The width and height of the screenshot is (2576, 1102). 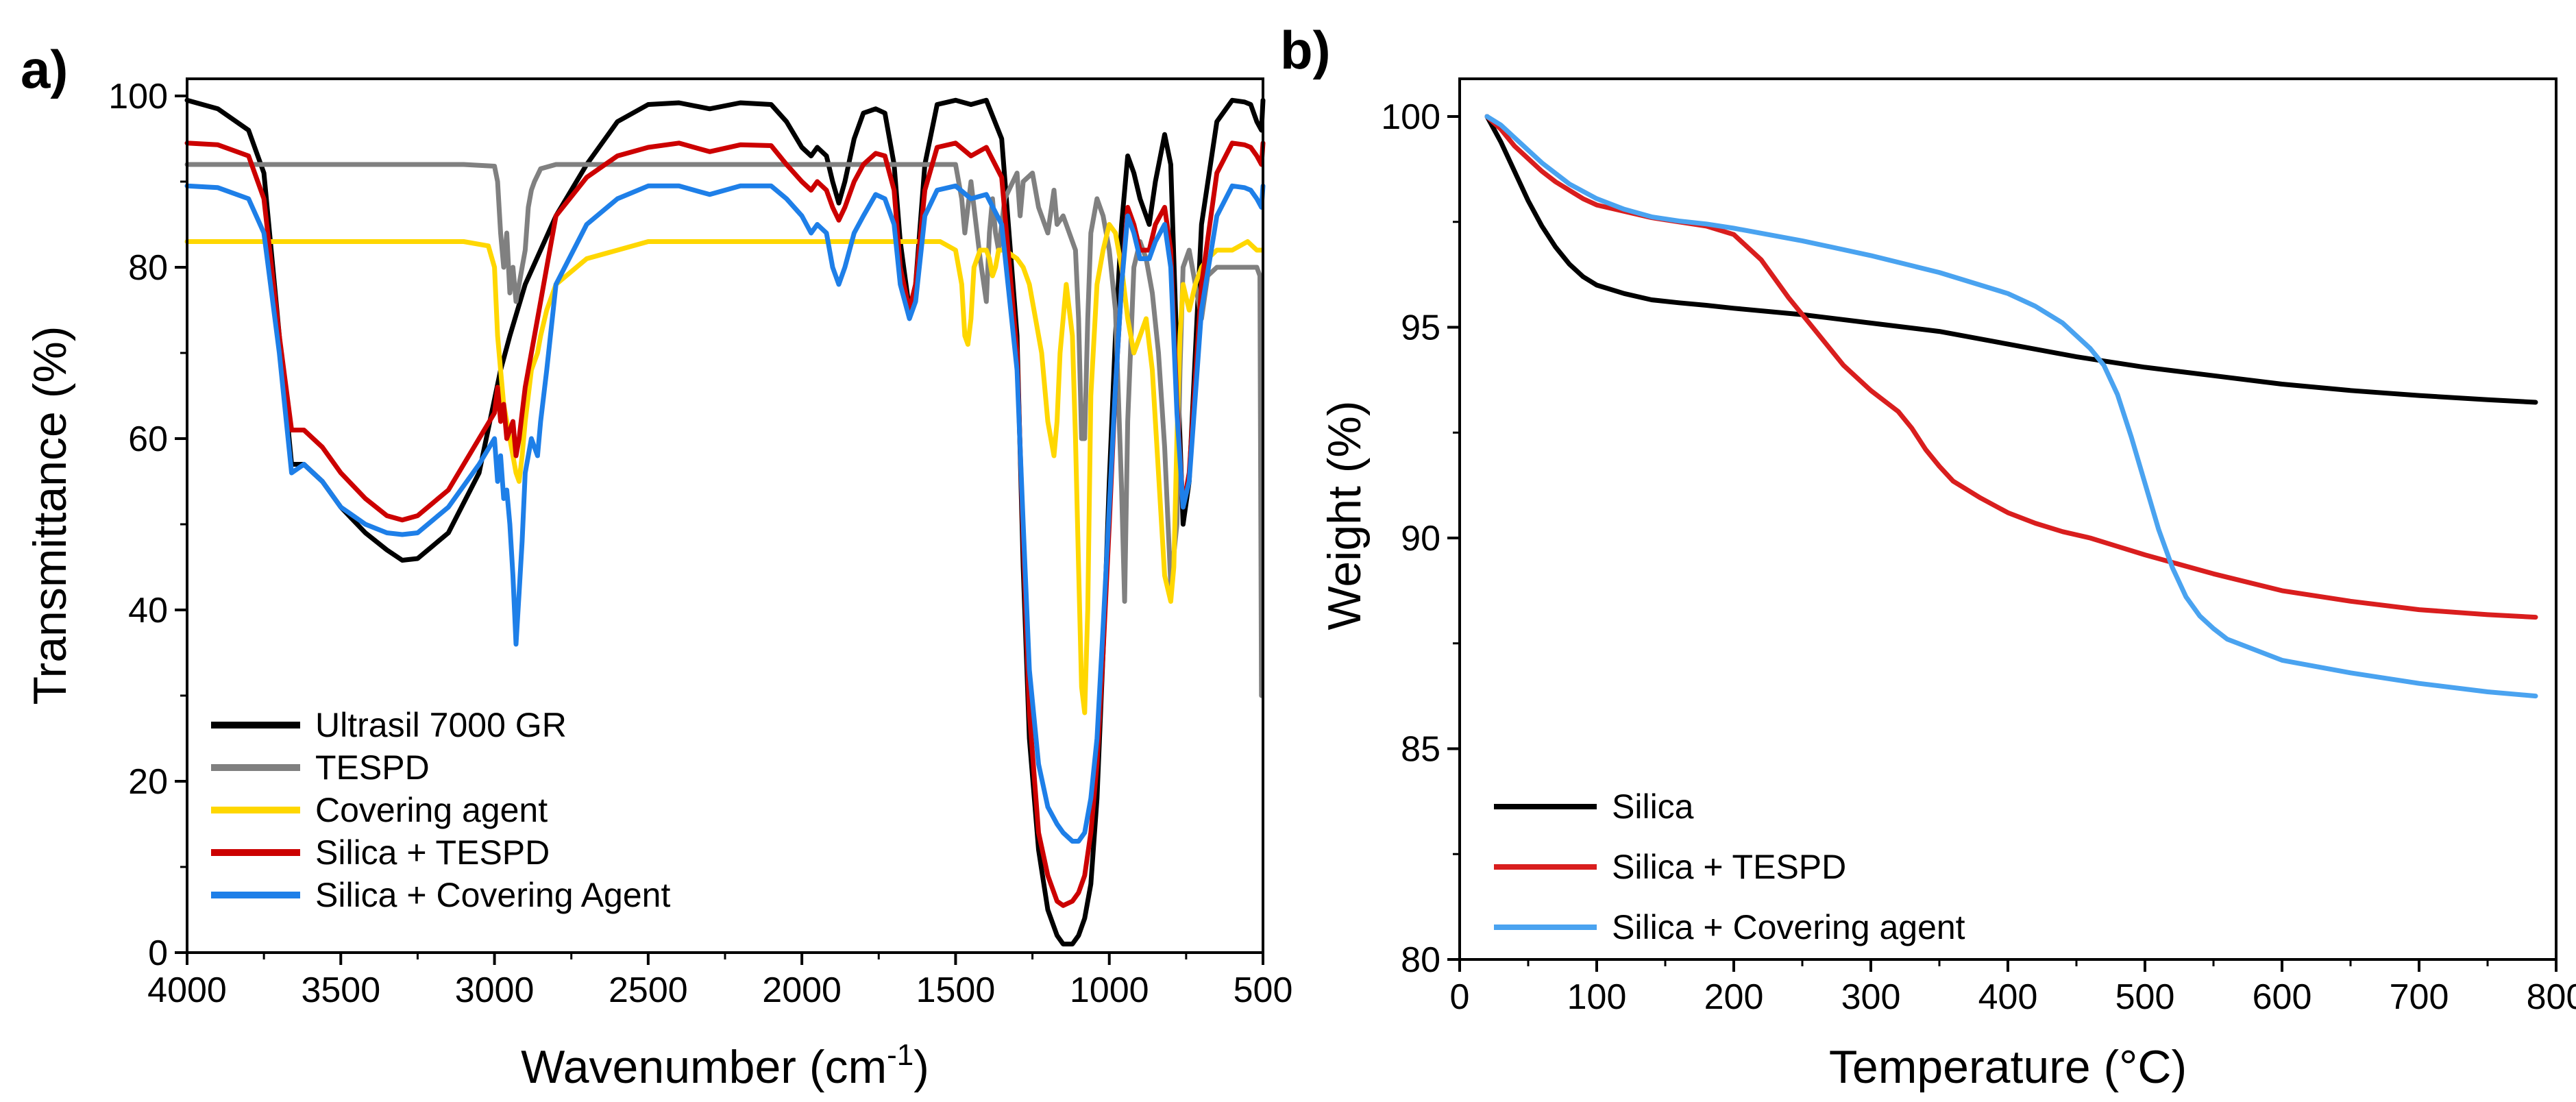 What do you see at coordinates (2008, 1067) in the screenshot?
I see `panel-b-x-axis-title: Temperature (°C)` at bounding box center [2008, 1067].